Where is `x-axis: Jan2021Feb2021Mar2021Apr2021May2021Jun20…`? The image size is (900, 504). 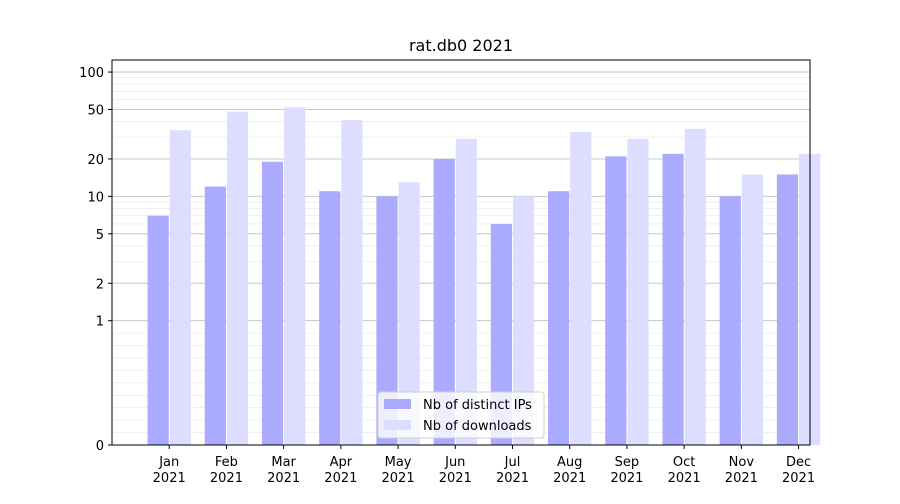
x-axis: Jan2021Feb2021Mar2021Apr2021May2021Jun20… is located at coordinates (484, 465).